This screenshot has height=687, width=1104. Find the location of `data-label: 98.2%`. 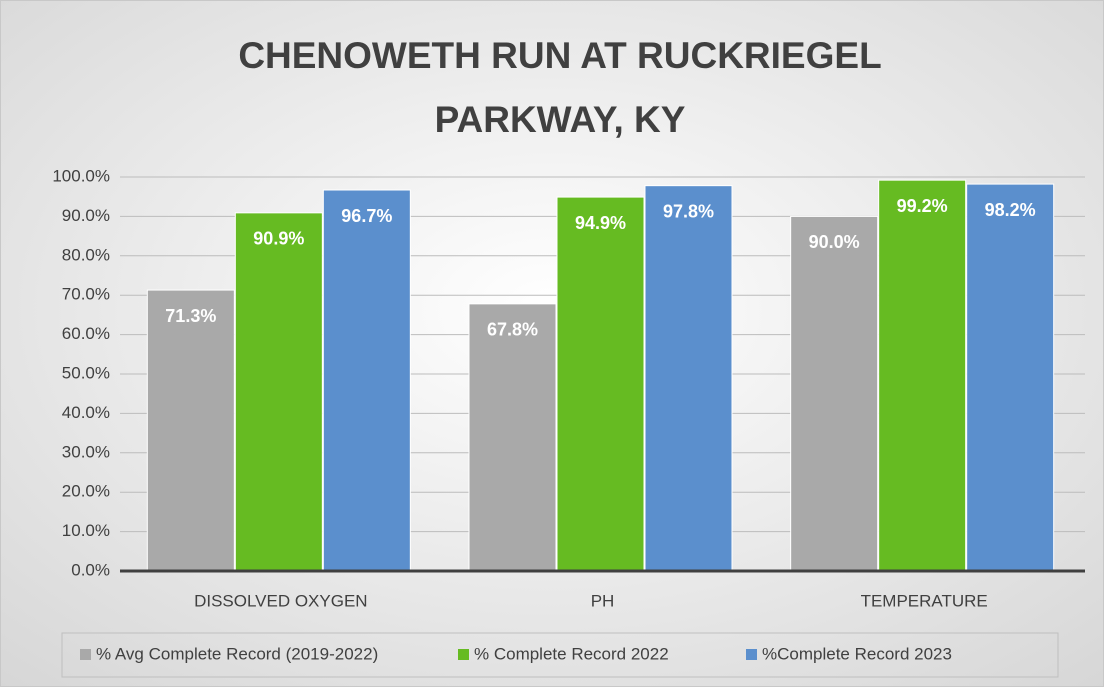

data-label: 98.2% is located at coordinates (1010, 210).